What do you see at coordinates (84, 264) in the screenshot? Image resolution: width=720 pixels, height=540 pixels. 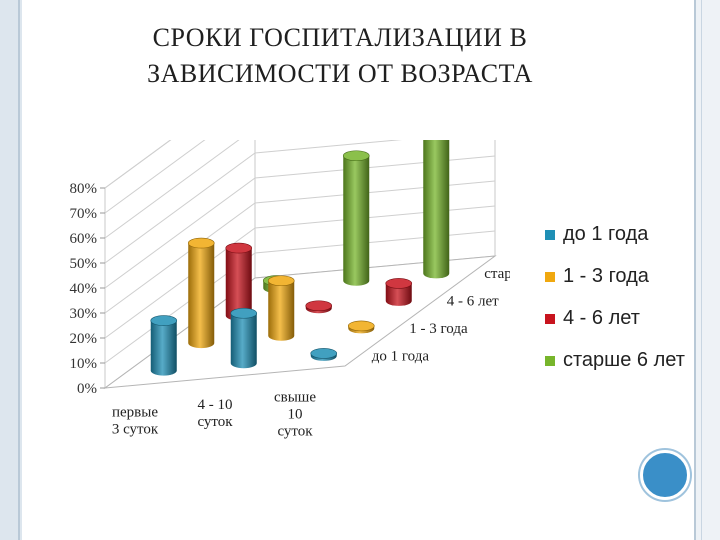 I see `y-tick-label: 50%` at bounding box center [84, 264].